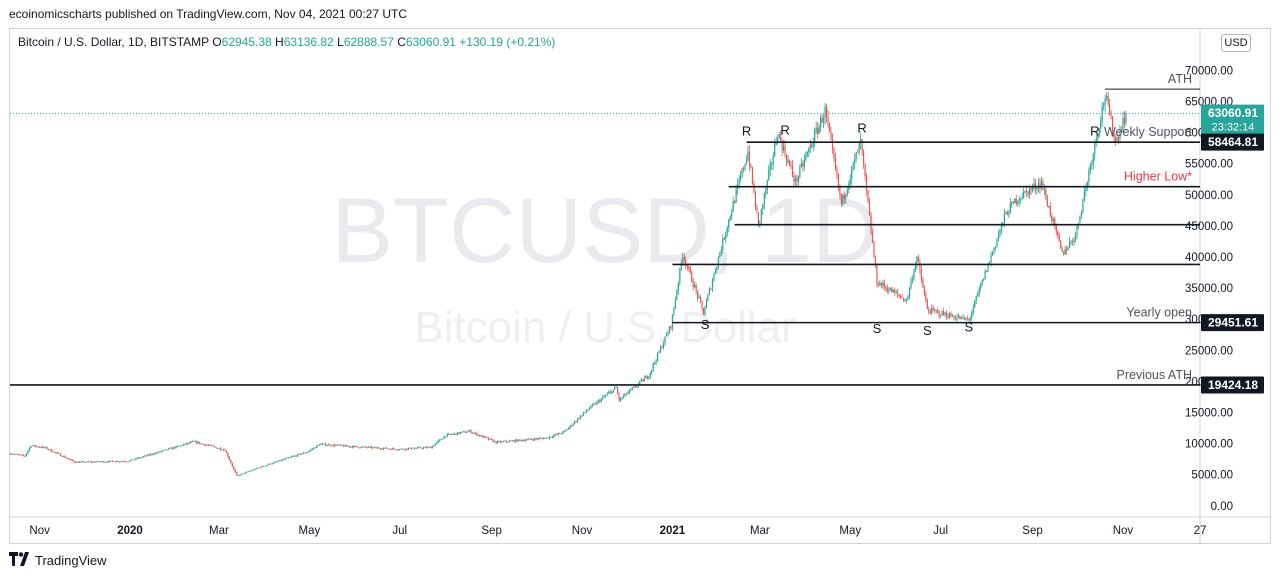 Image resolution: width=1280 pixels, height=579 pixels. Describe the element at coordinates (1232, 385) in the screenshot. I see `price-label-bg` at that location.